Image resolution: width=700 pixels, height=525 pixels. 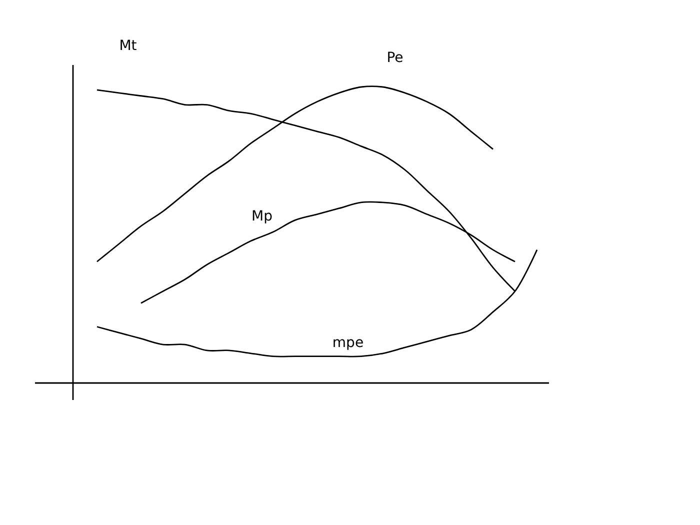 I want to click on text: Mt, so click(x=128, y=46).